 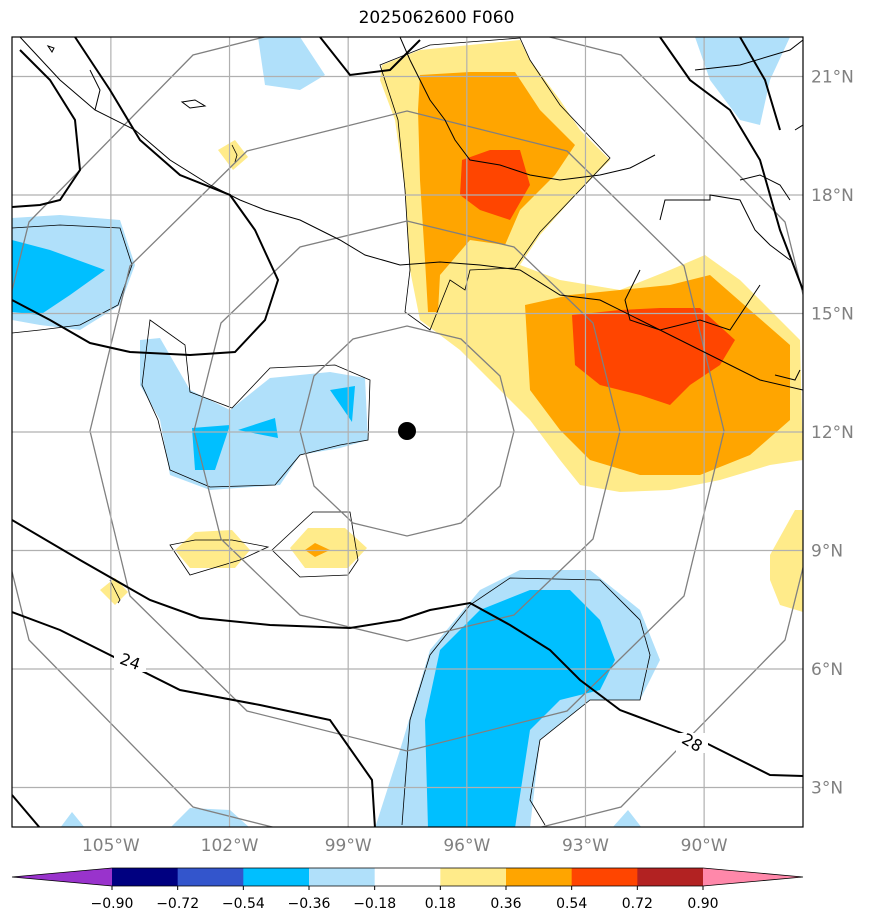 I want to click on lat-tick-label: 12°N, so click(x=832, y=433).